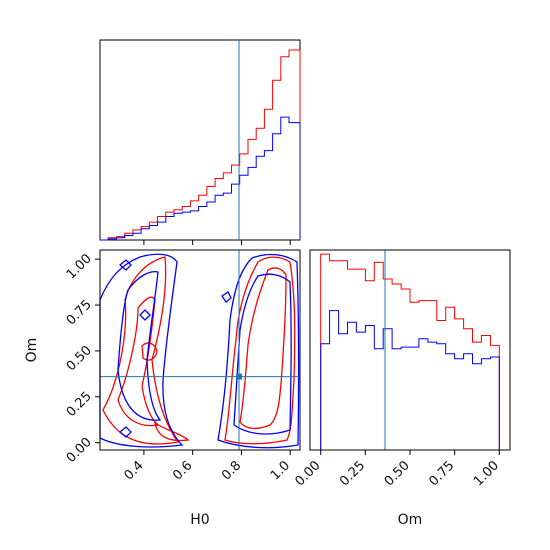 The height and width of the screenshot is (550, 550). I want to click on hist-Om-xtick-label-0: 0.00, so click(307, 473).